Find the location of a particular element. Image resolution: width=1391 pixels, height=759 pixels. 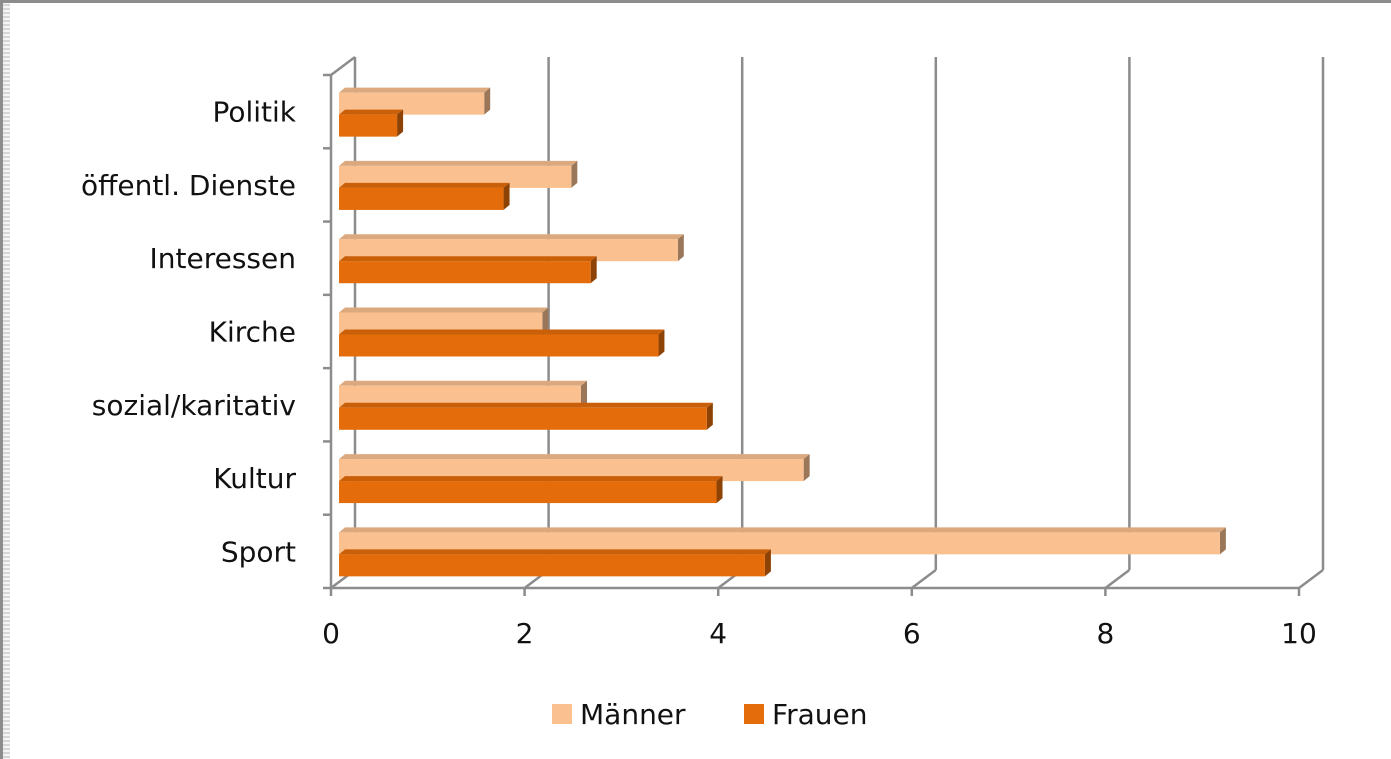

x-tick-label: 4 is located at coordinates (718, 633).